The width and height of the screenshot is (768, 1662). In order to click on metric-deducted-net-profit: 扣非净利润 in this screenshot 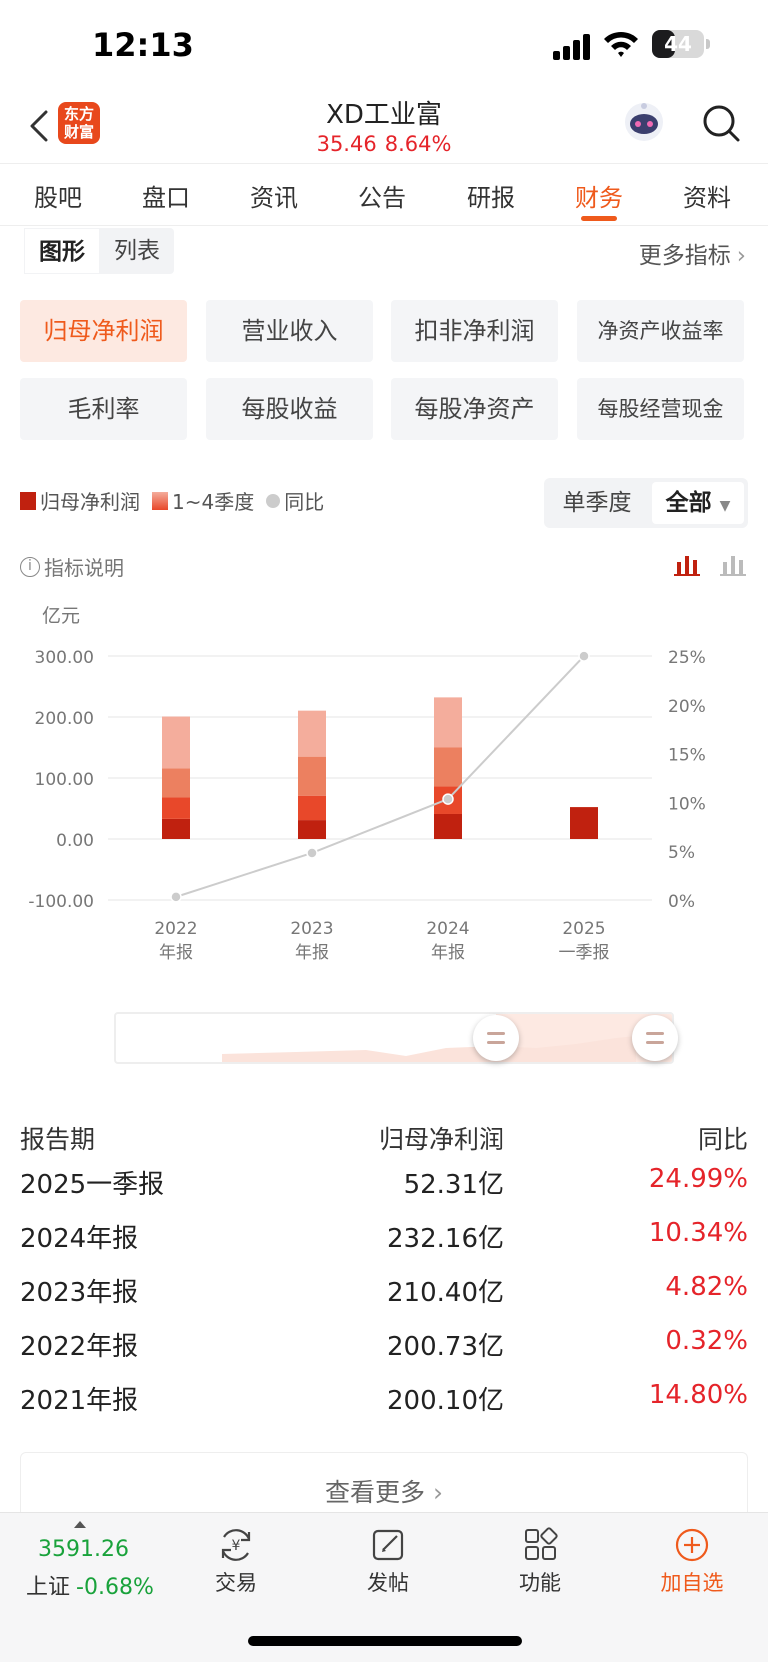, I will do `click(474, 331)`.